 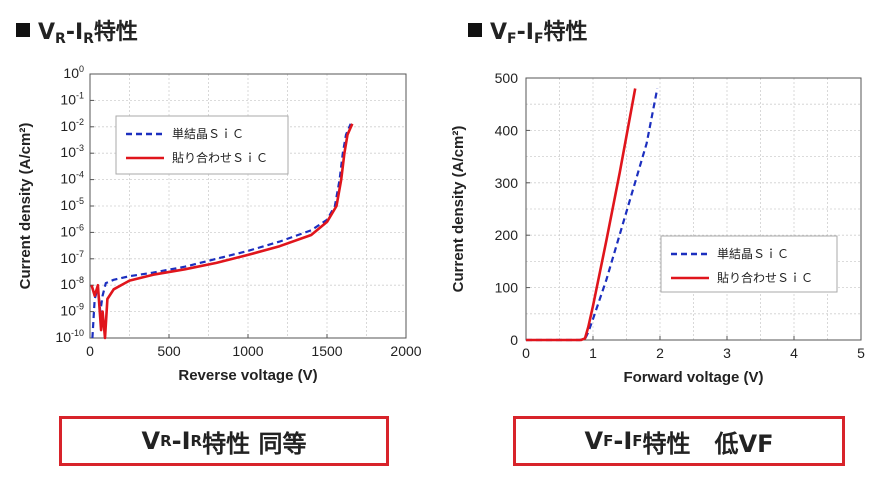 I want to click on vr-ir-caption-box: V R -I R 特性 同等, so click(x=224, y=441).